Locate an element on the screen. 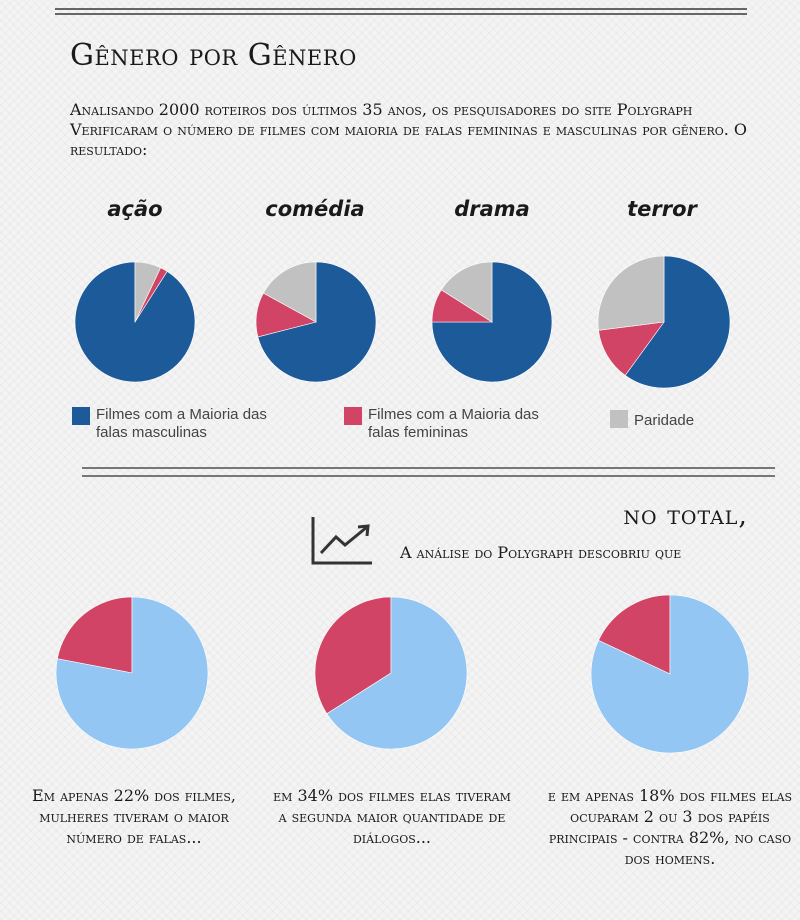  pie-chart-acao is located at coordinates (135, 322).